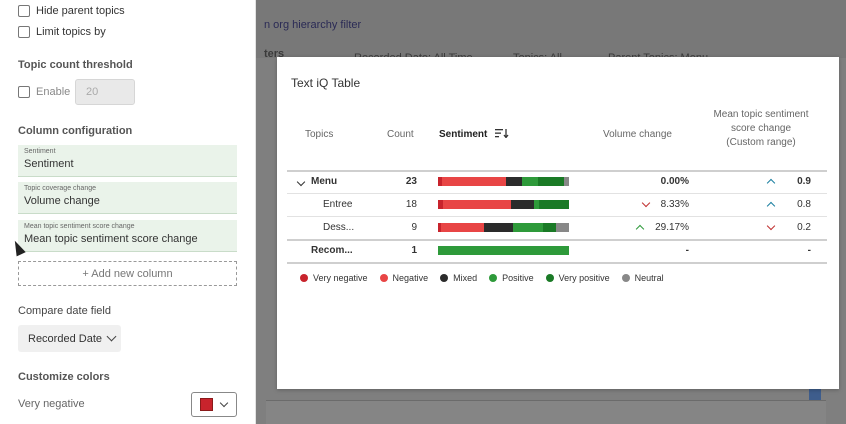 The height and width of the screenshot is (424, 846). Describe the element at coordinates (804, 181) in the screenshot. I see `mean-change-value: 0.9` at that location.